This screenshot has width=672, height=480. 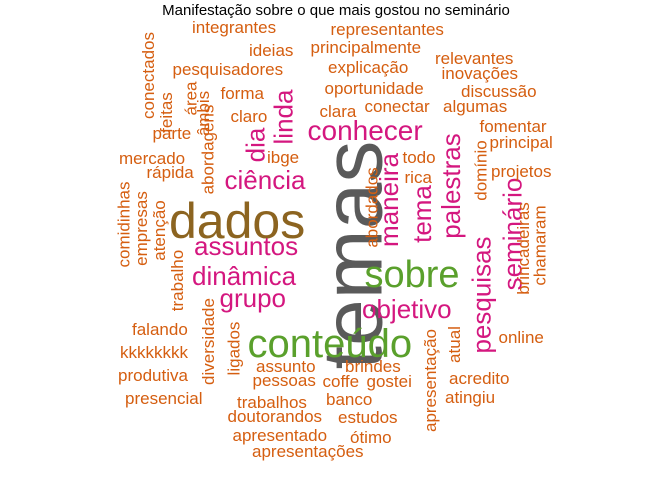 What do you see at coordinates (372, 207) in the screenshot?
I see `word-abordados: abordados` at bounding box center [372, 207].